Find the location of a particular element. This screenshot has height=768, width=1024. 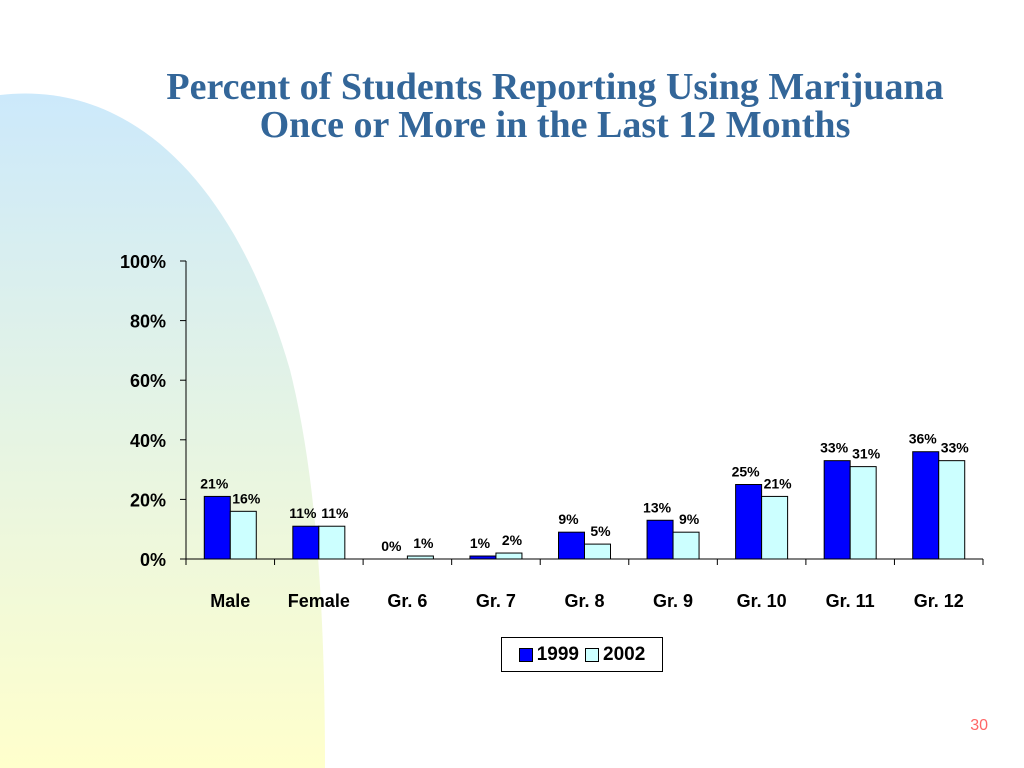

data-label-2002: 31% is located at coordinates (866, 454).